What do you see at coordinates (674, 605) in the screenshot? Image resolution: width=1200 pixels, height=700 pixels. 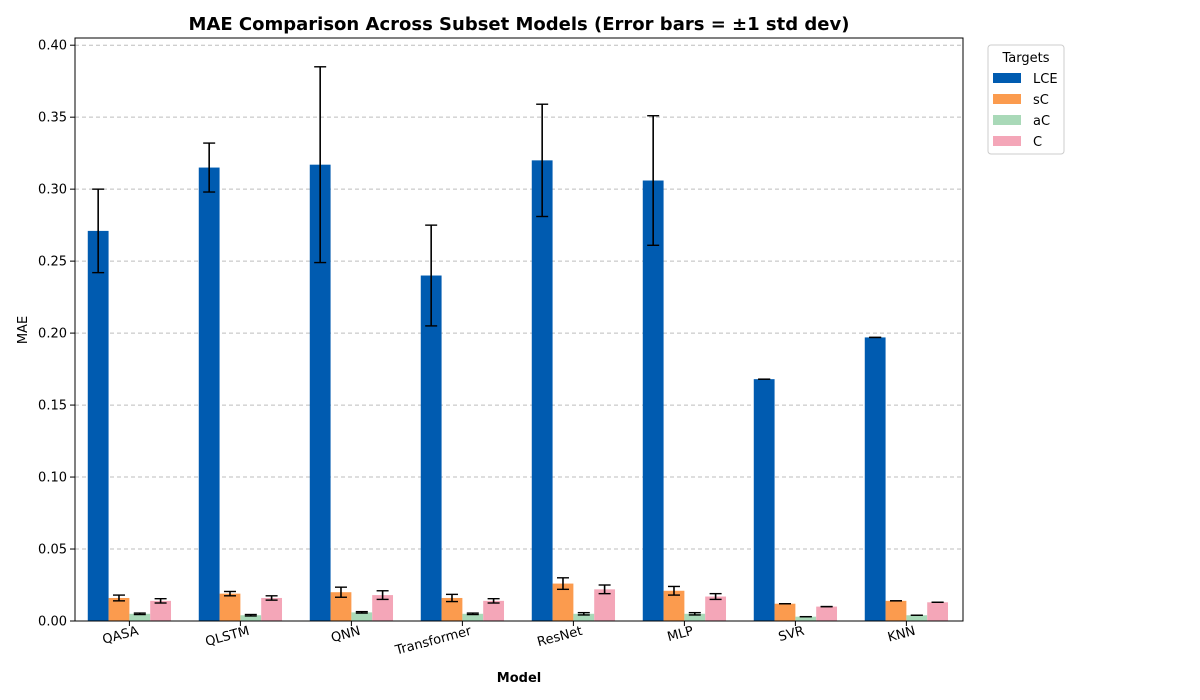 I see `bar-sC-MLP` at bounding box center [674, 605].